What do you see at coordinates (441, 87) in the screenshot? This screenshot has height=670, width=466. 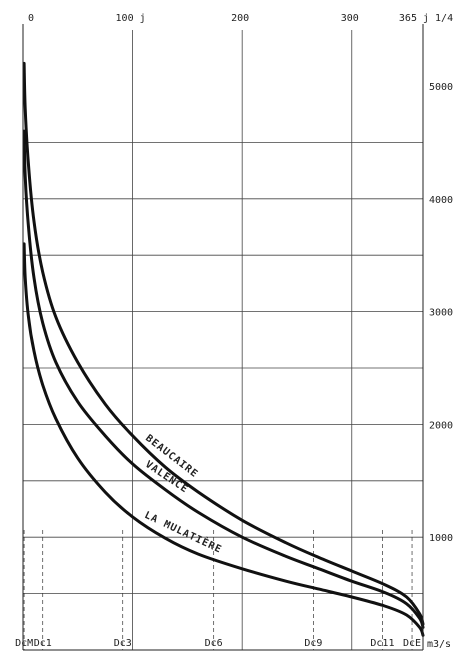 I see `y-tick-label: 5000` at bounding box center [441, 87].